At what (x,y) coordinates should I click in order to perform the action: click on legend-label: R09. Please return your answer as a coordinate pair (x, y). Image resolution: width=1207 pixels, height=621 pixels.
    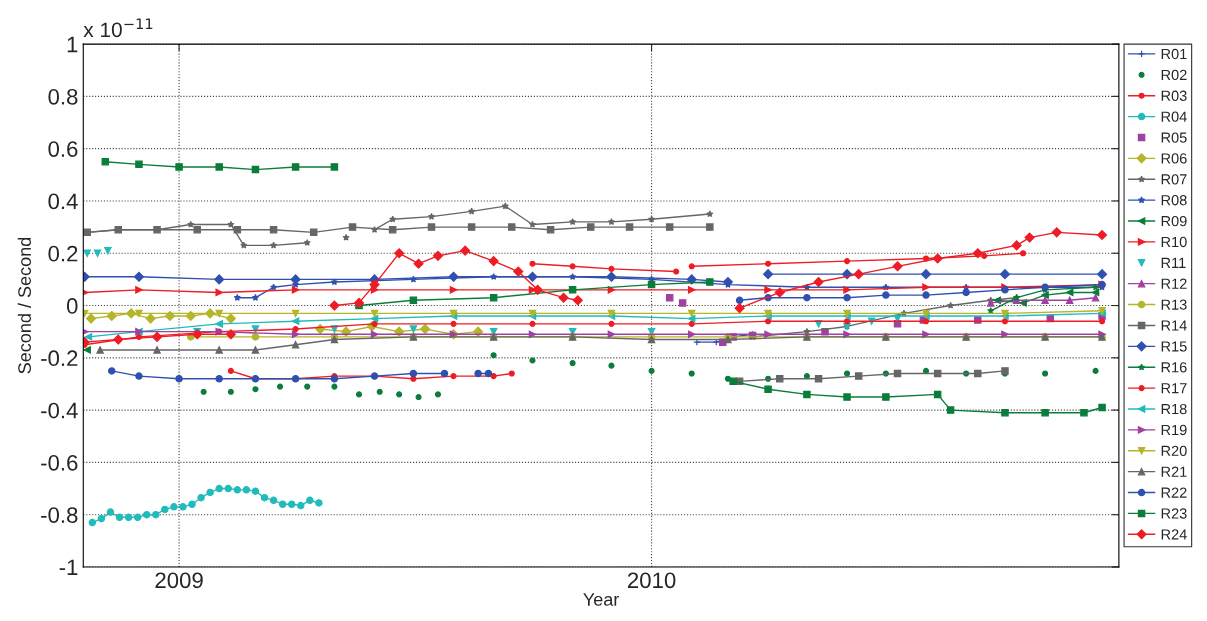
    Looking at the image, I should click on (1174, 221).